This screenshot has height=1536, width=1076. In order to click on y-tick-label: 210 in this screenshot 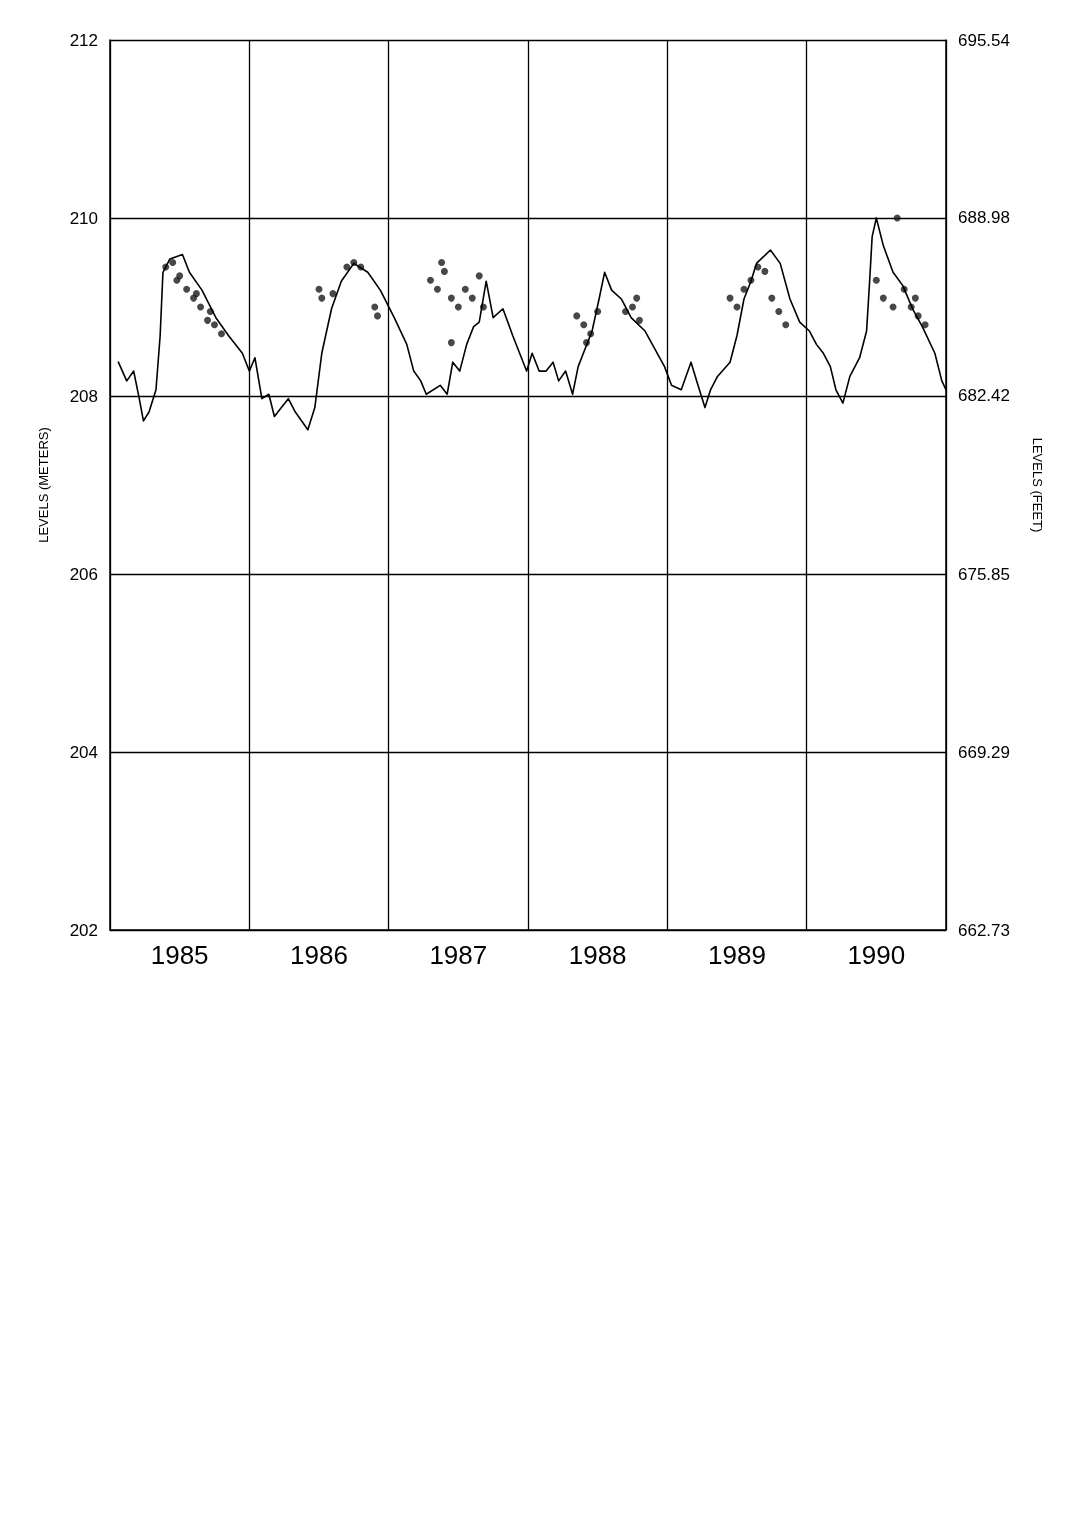, I will do `click(83, 218)`.